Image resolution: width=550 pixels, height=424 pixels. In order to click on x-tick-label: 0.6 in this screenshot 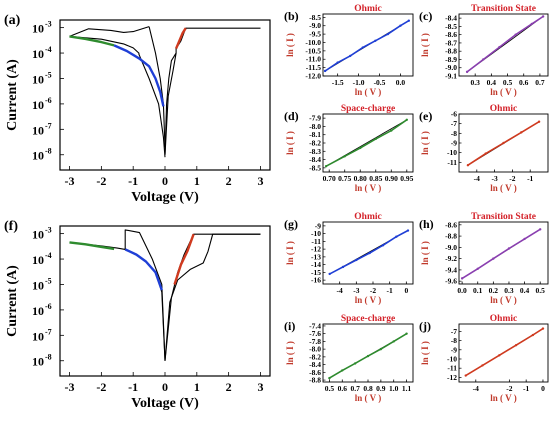, I will do `click(343, 388)`.